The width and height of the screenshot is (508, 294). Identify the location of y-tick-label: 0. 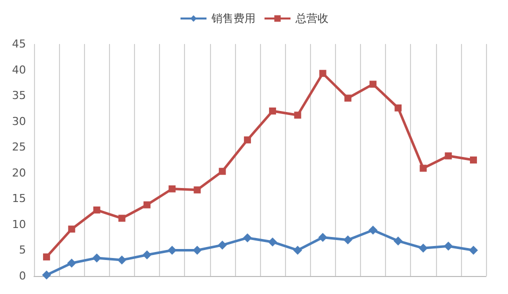
(22, 276).